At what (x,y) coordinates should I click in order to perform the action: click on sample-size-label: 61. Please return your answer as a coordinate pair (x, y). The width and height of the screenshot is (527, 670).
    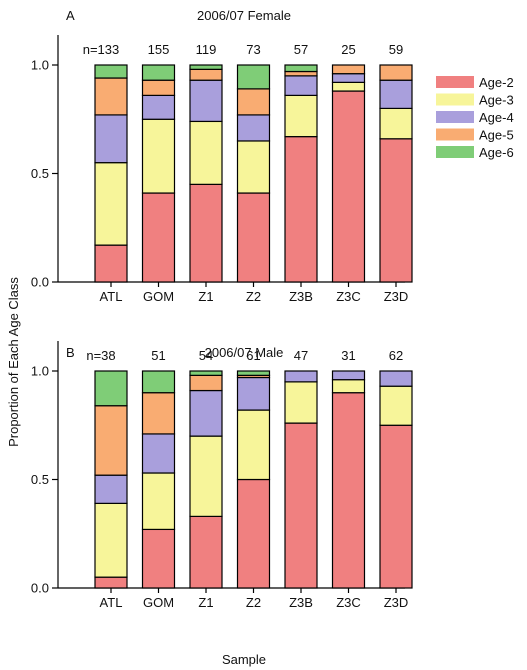
    Looking at the image, I should click on (253, 355).